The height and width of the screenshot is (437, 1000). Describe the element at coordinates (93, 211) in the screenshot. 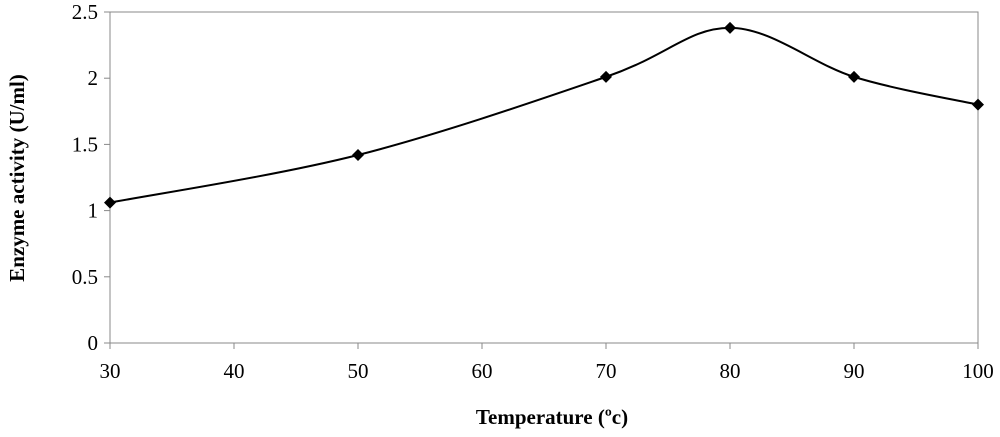

I see `y-tick-label: 1` at that location.